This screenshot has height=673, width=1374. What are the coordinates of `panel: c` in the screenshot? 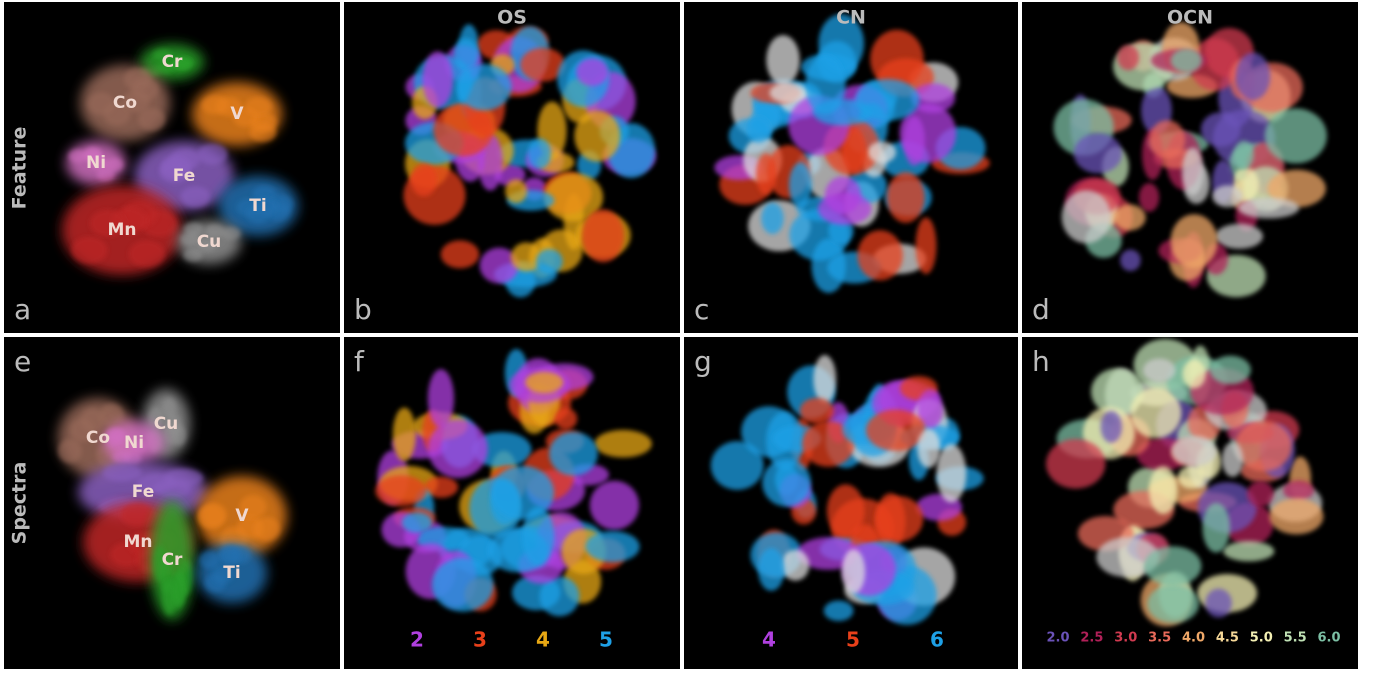 It's located at (851, 167).